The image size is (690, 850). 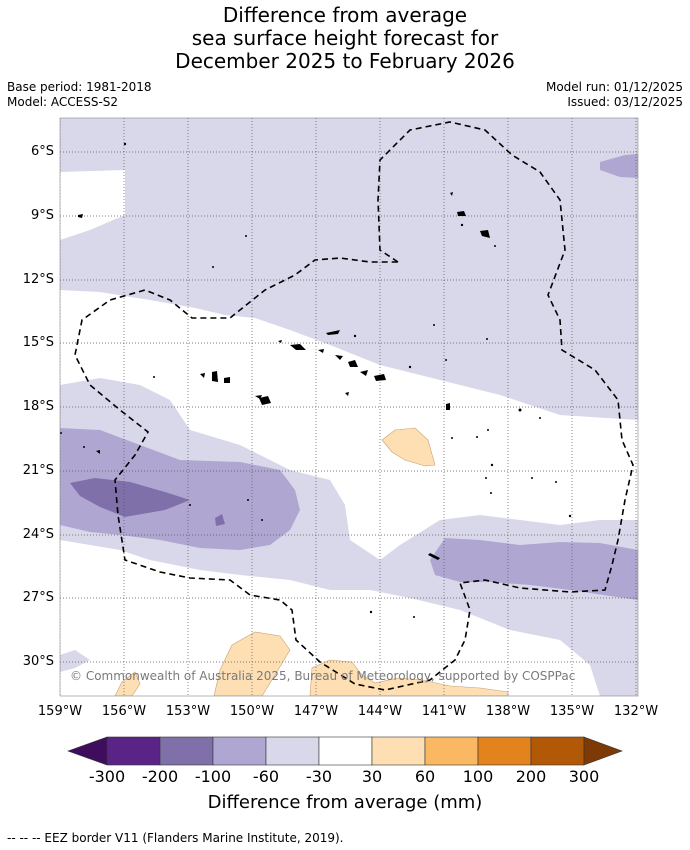 I want to click on lon-tick-label: 138°W, so click(x=508, y=711).